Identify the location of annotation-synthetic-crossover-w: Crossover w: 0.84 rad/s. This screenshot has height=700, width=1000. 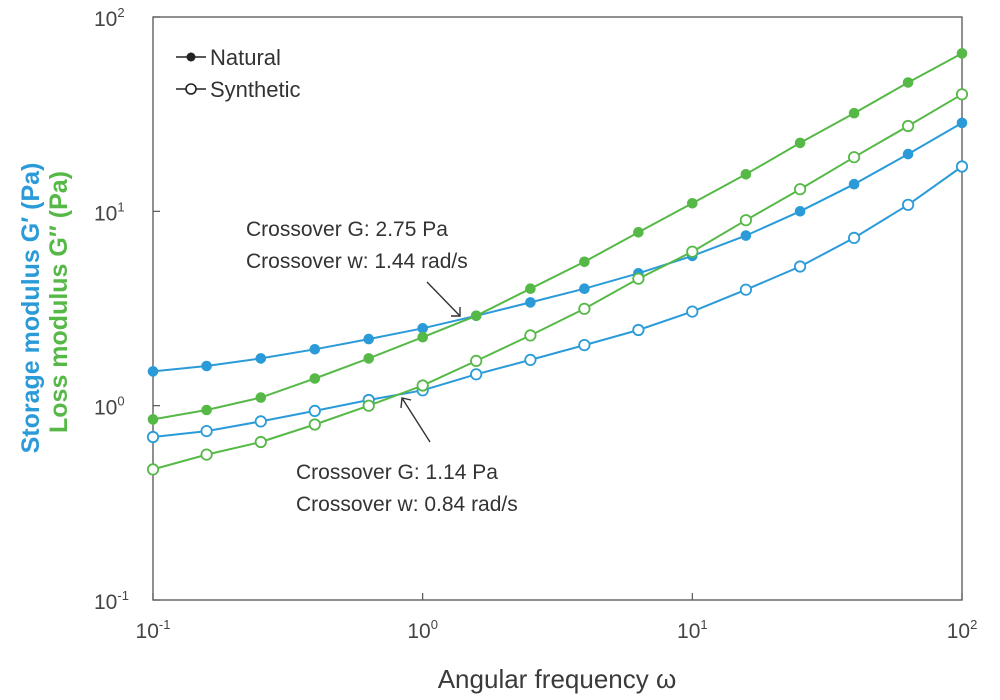
(407, 504).